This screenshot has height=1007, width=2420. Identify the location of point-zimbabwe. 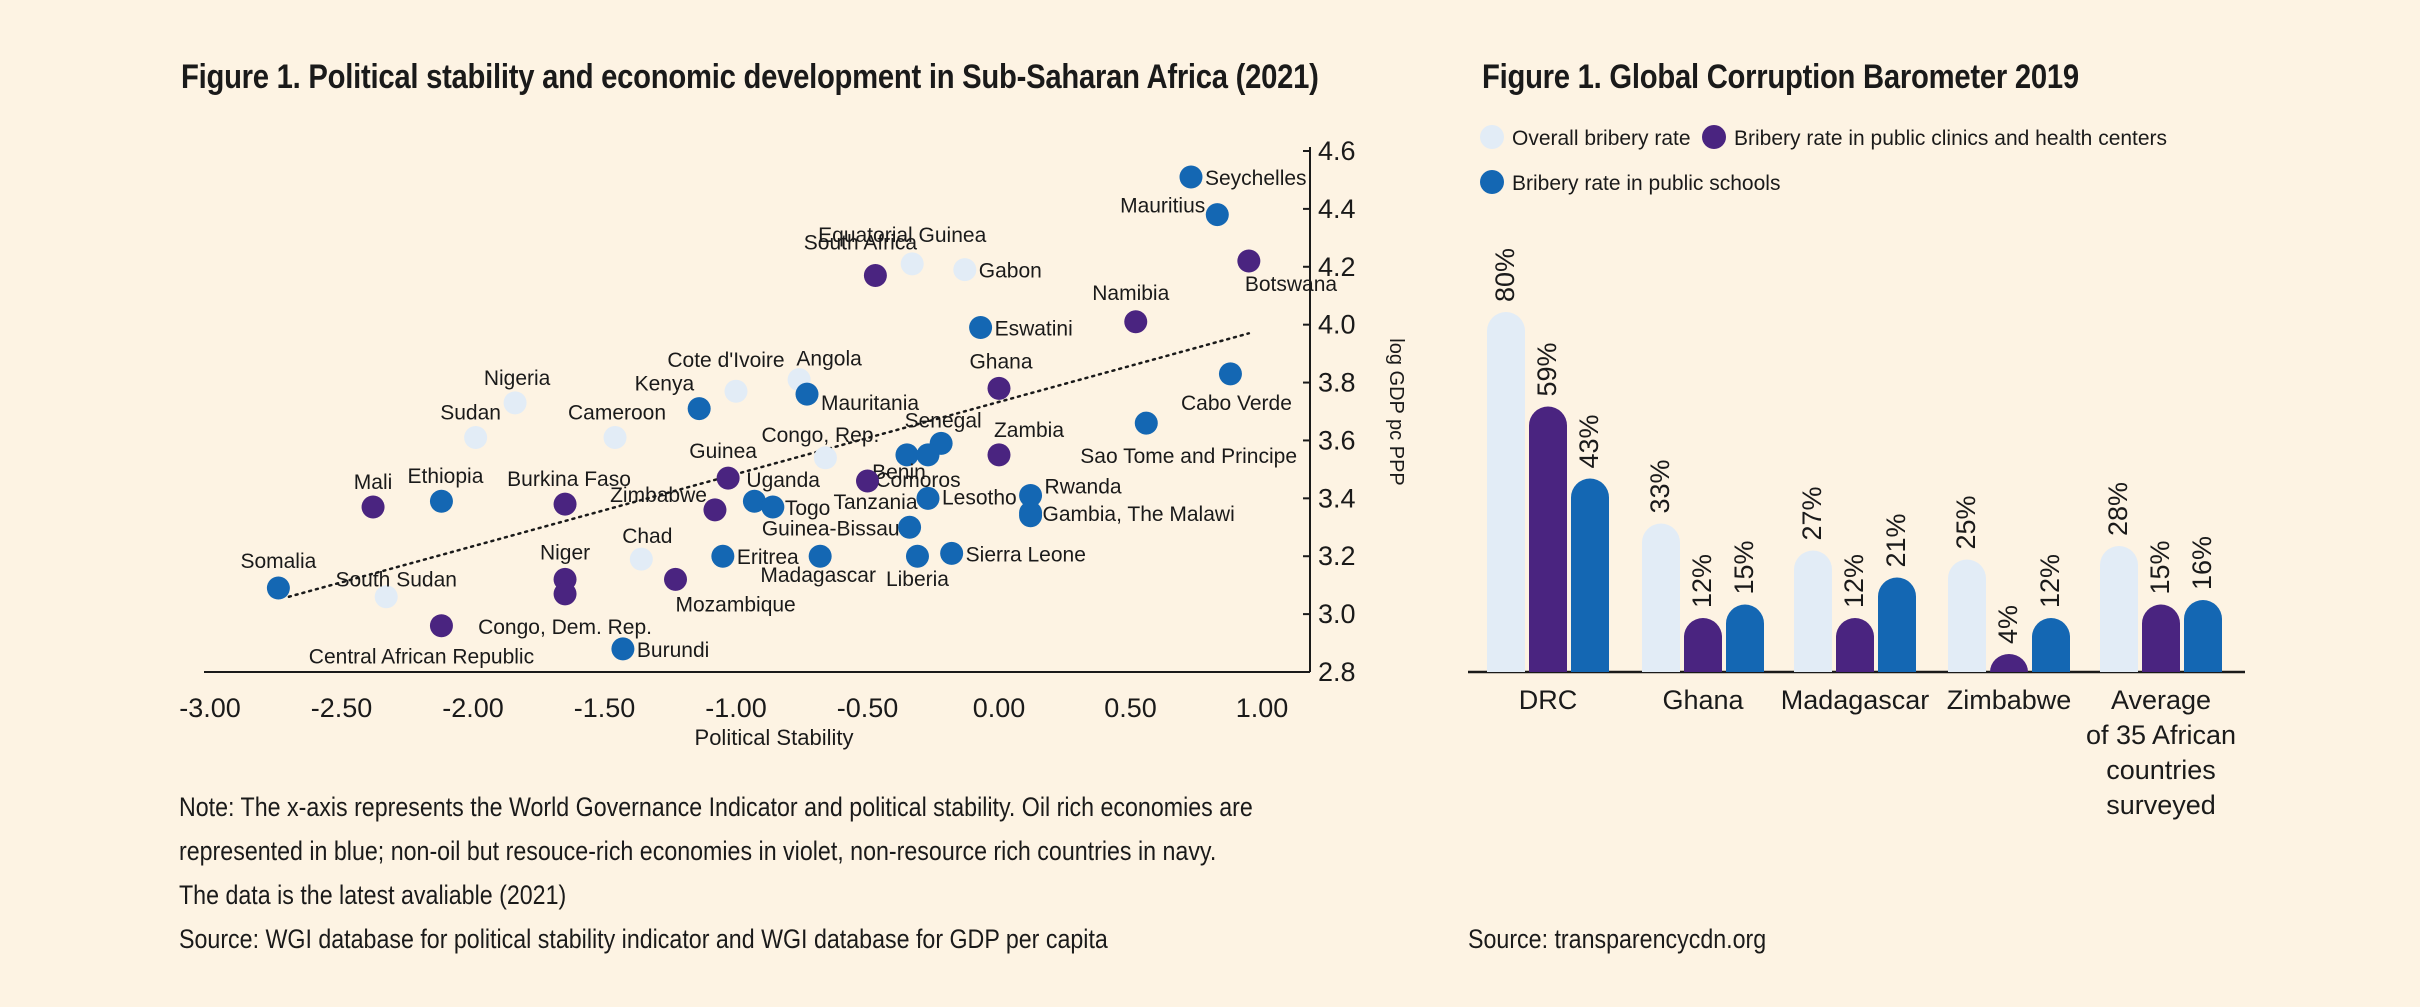
(715, 510).